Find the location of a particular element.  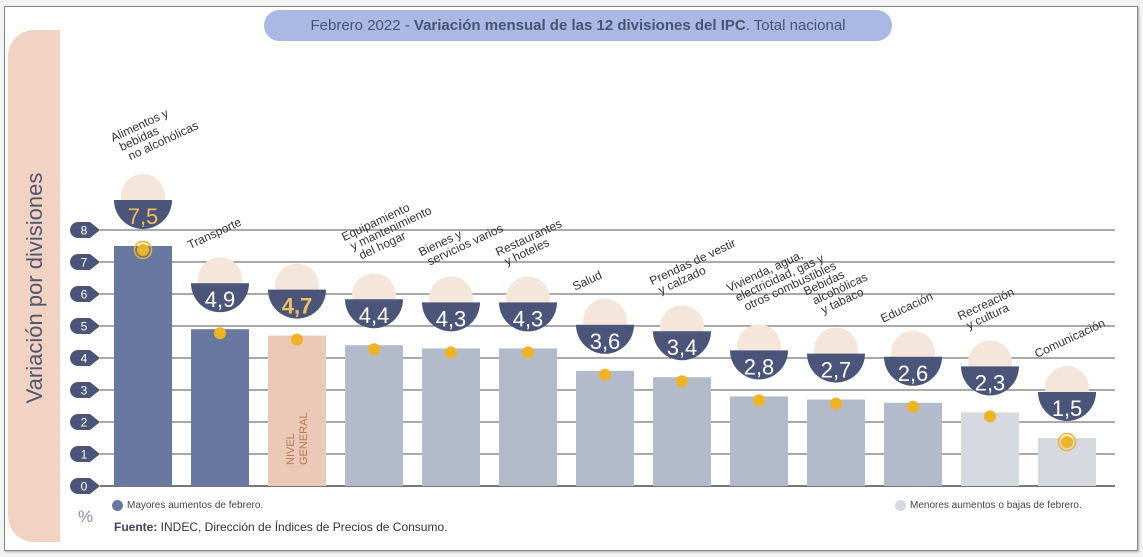

category-label: Salud is located at coordinates (587, 281).